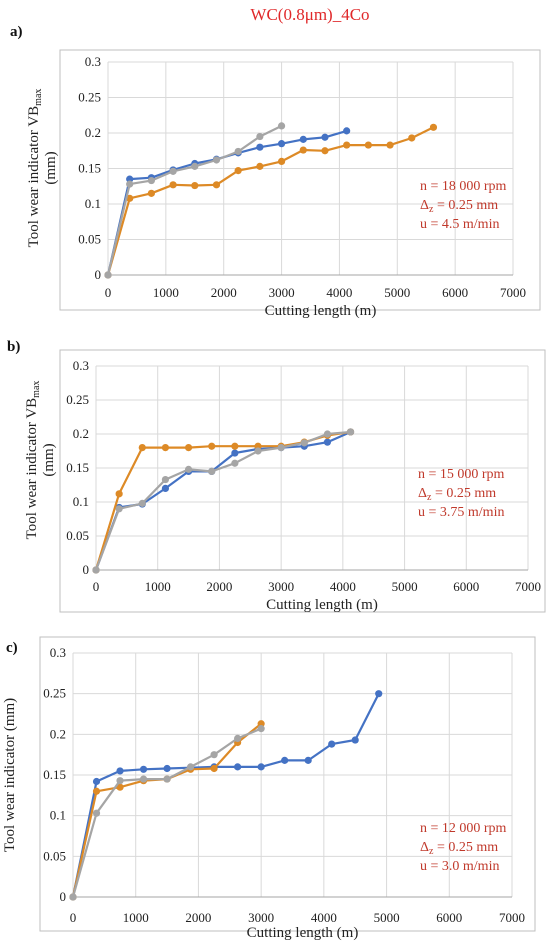 The height and width of the screenshot is (949, 550). I want to click on y-axis-label: Tool wear indicator VBmax, so click(33, 460).